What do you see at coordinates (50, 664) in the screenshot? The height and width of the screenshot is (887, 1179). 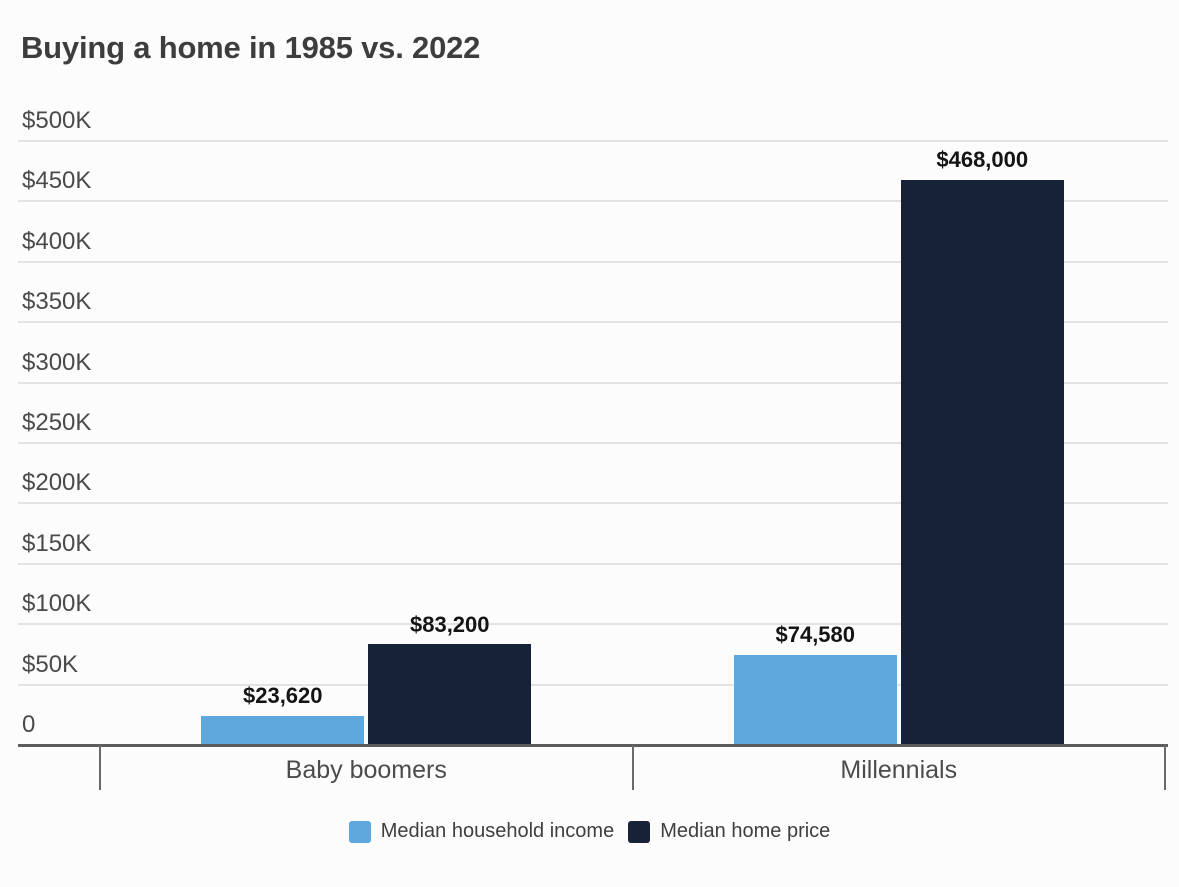 I see `y-axis-tick-label: $50K` at bounding box center [50, 664].